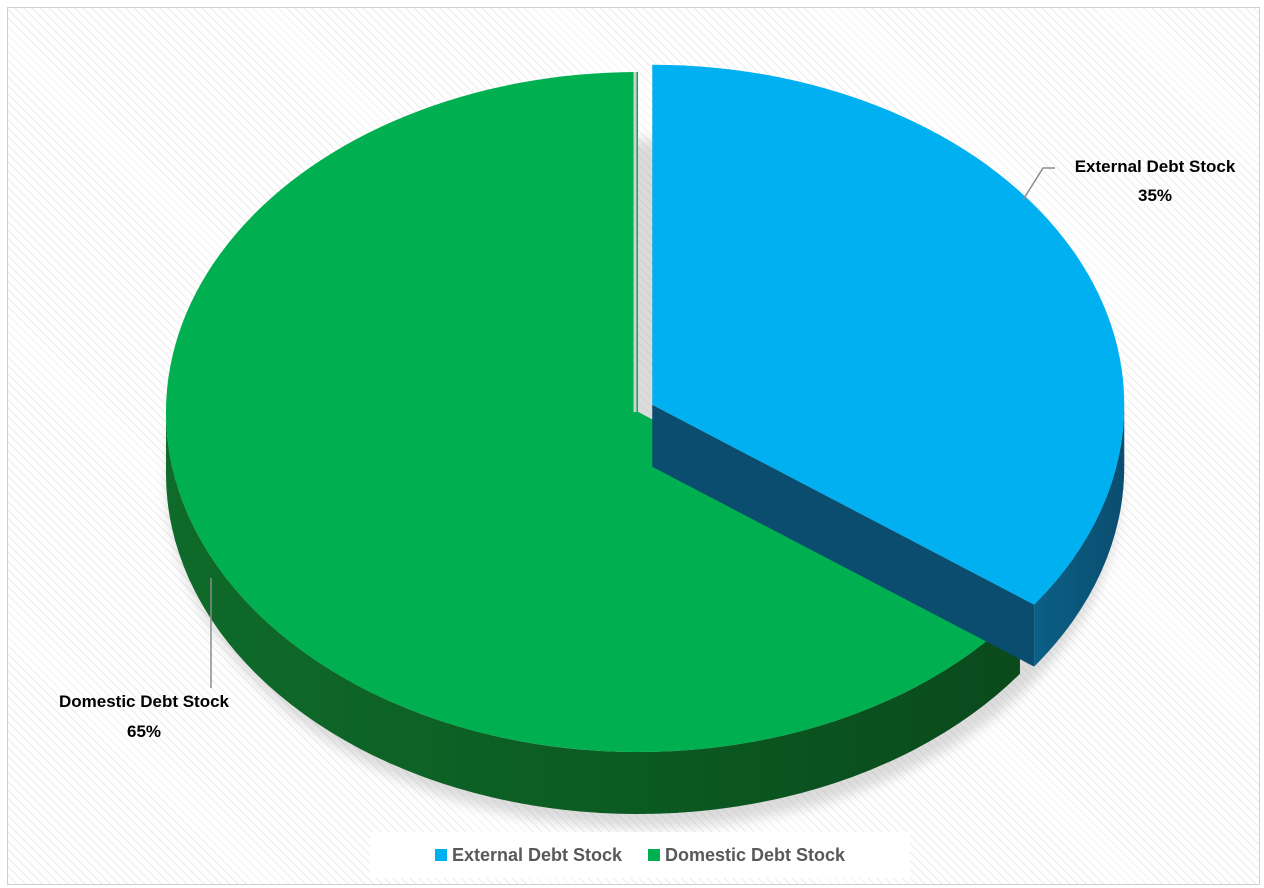 This screenshot has height=888, width=1264. What do you see at coordinates (440, 855) in the screenshot?
I see `legend-swatch-external` at bounding box center [440, 855].